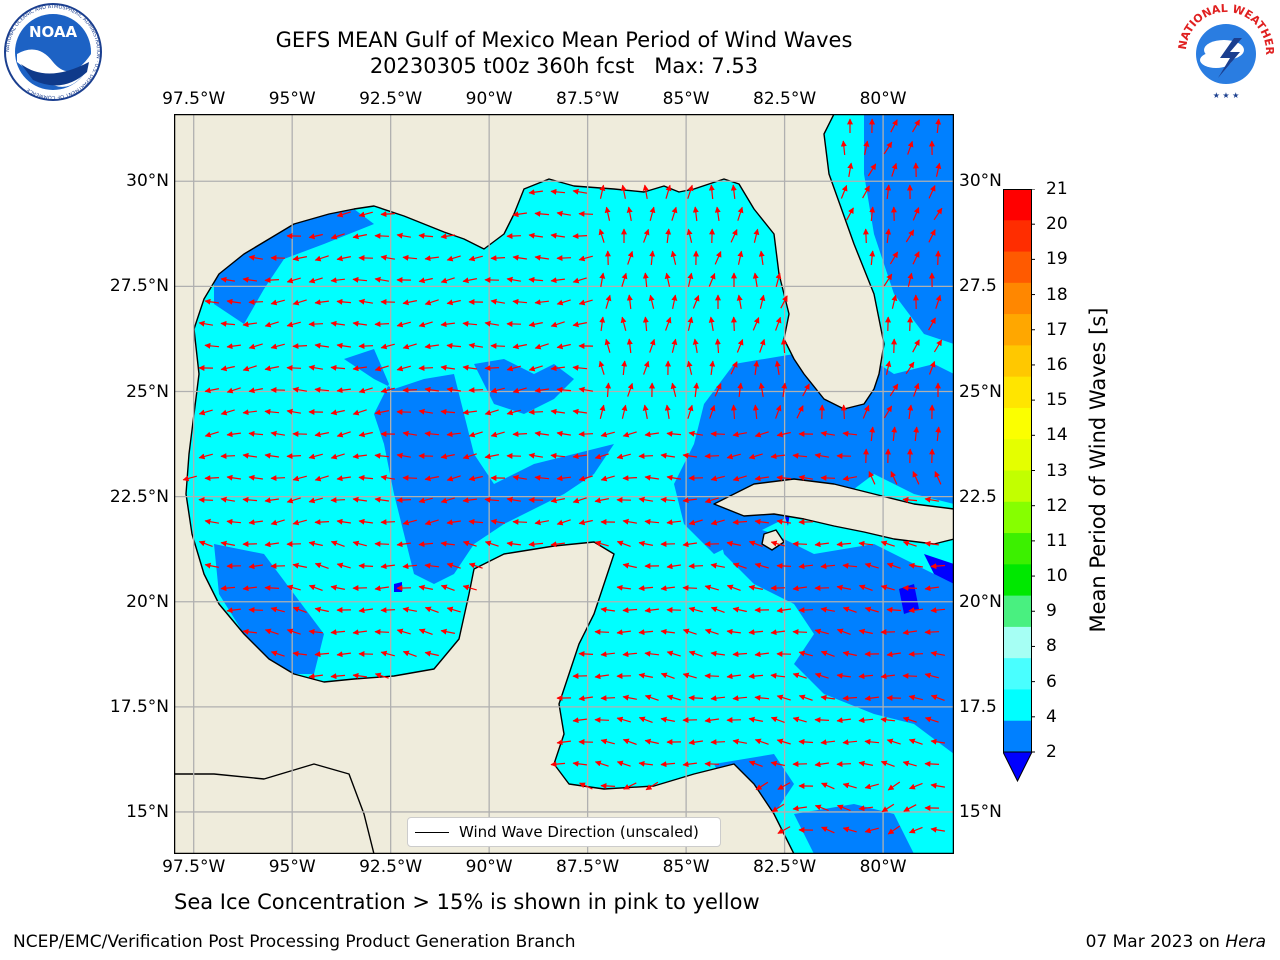 This screenshot has height=960, width=1280. Describe the element at coordinates (588, 867) in the screenshot. I see `lon-tick-label-bottom: 87.5°W` at that location.